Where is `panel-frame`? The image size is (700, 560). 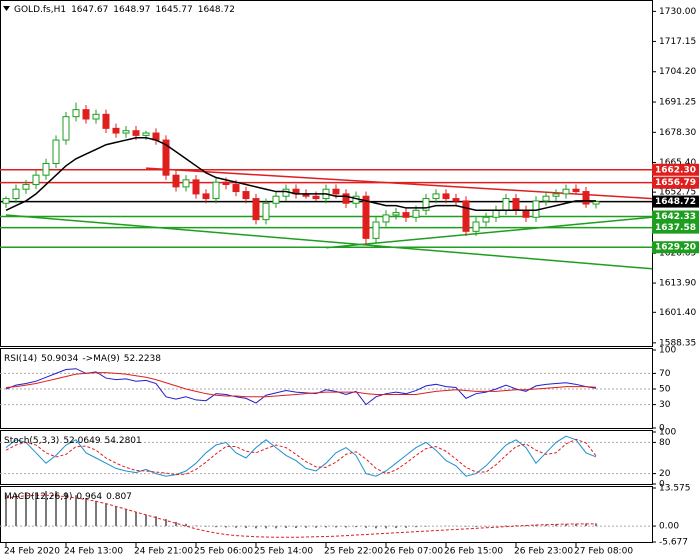
panel-frame is located at coordinates (326, 457).